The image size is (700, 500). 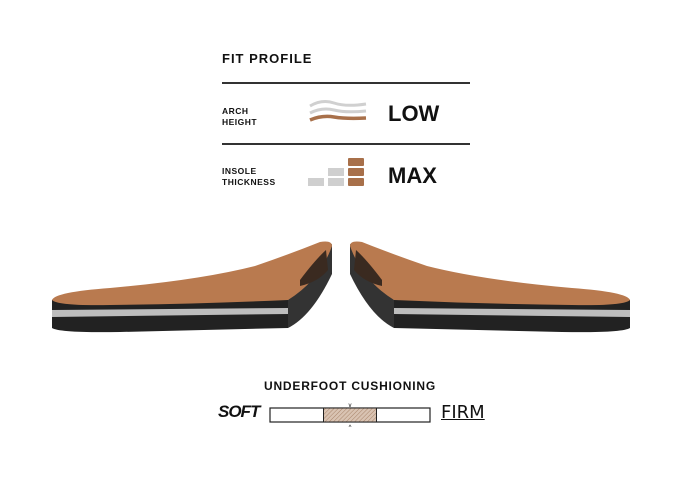 I want to click on arch-height-label: ARCH HEIGHT, so click(x=239, y=117).